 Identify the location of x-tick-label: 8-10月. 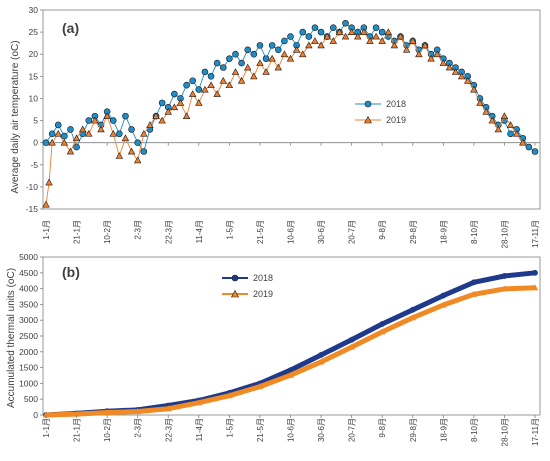
(474, 232).